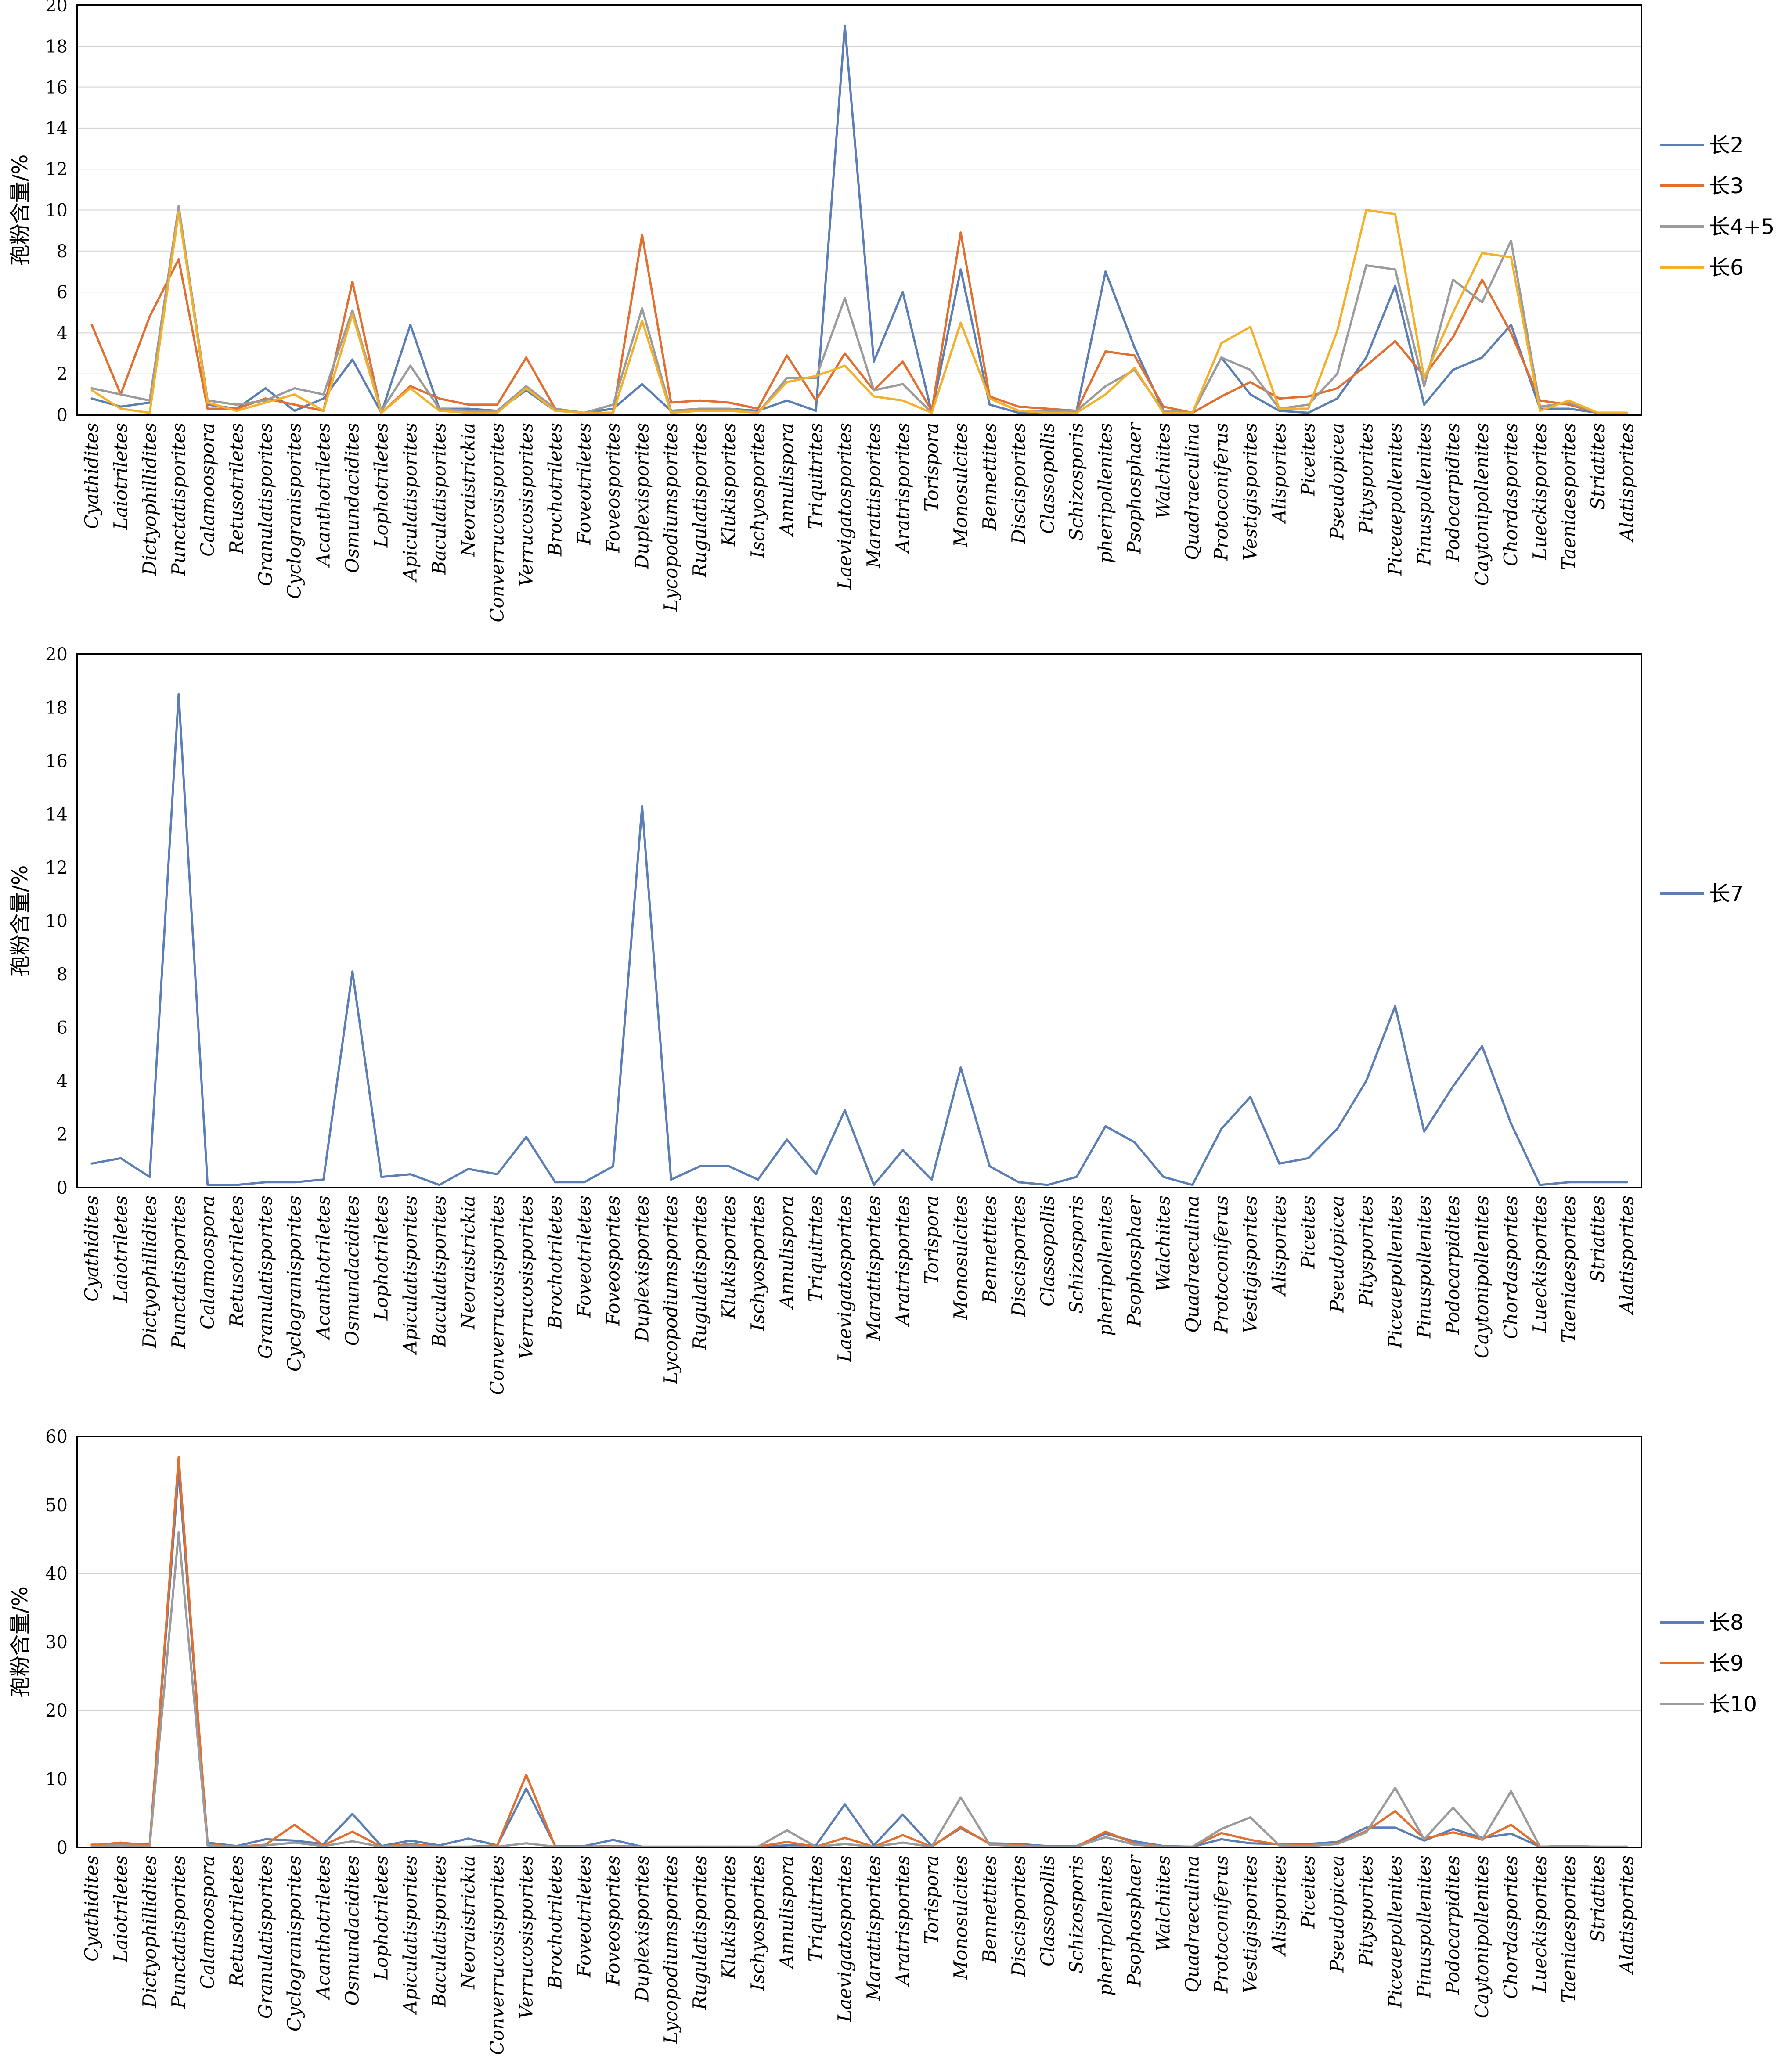 The image size is (1792, 2063). What do you see at coordinates (1568, 1269) in the screenshot?
I see `x-tick-label: Taeniaesporites` at bounding box center [1568, 1269].